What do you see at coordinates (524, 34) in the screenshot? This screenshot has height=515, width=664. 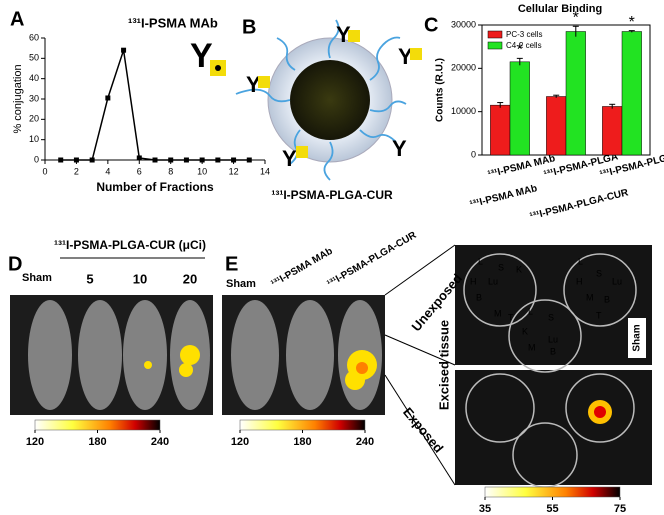 I see `legend-label: PC-3 cells` at bounding box center [524, 34].